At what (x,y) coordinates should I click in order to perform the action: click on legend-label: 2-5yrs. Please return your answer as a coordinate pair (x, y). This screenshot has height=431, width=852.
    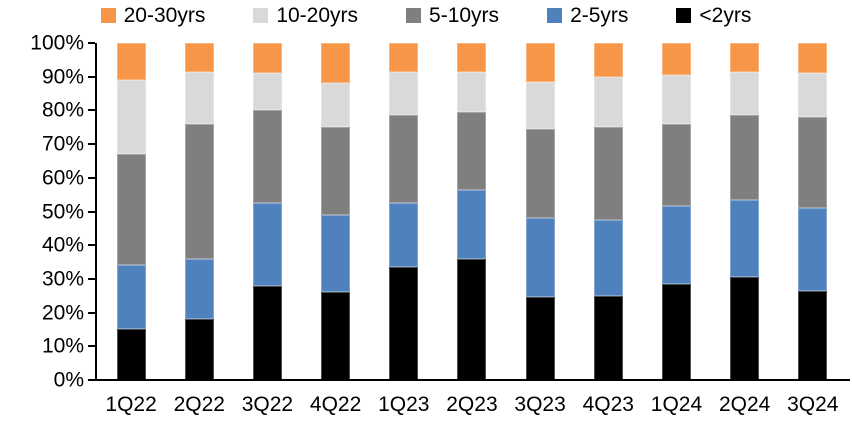
    Looking at the image, I should click on (599, 15).